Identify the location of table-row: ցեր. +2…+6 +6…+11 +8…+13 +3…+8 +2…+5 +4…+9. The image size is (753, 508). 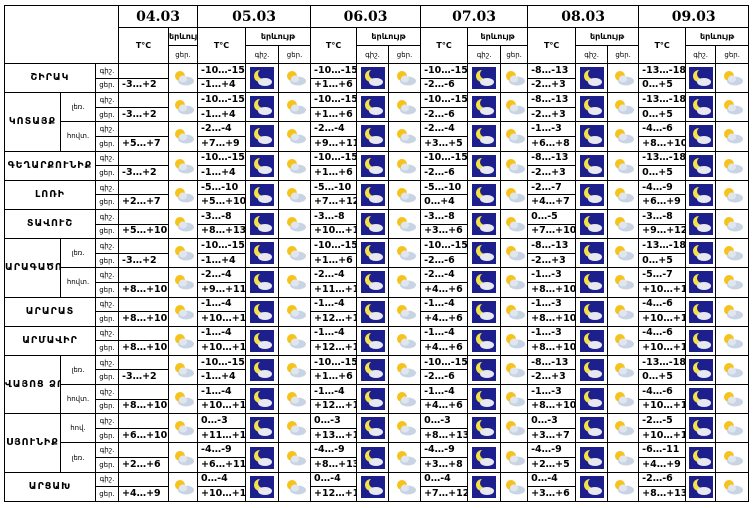
(377, 465).